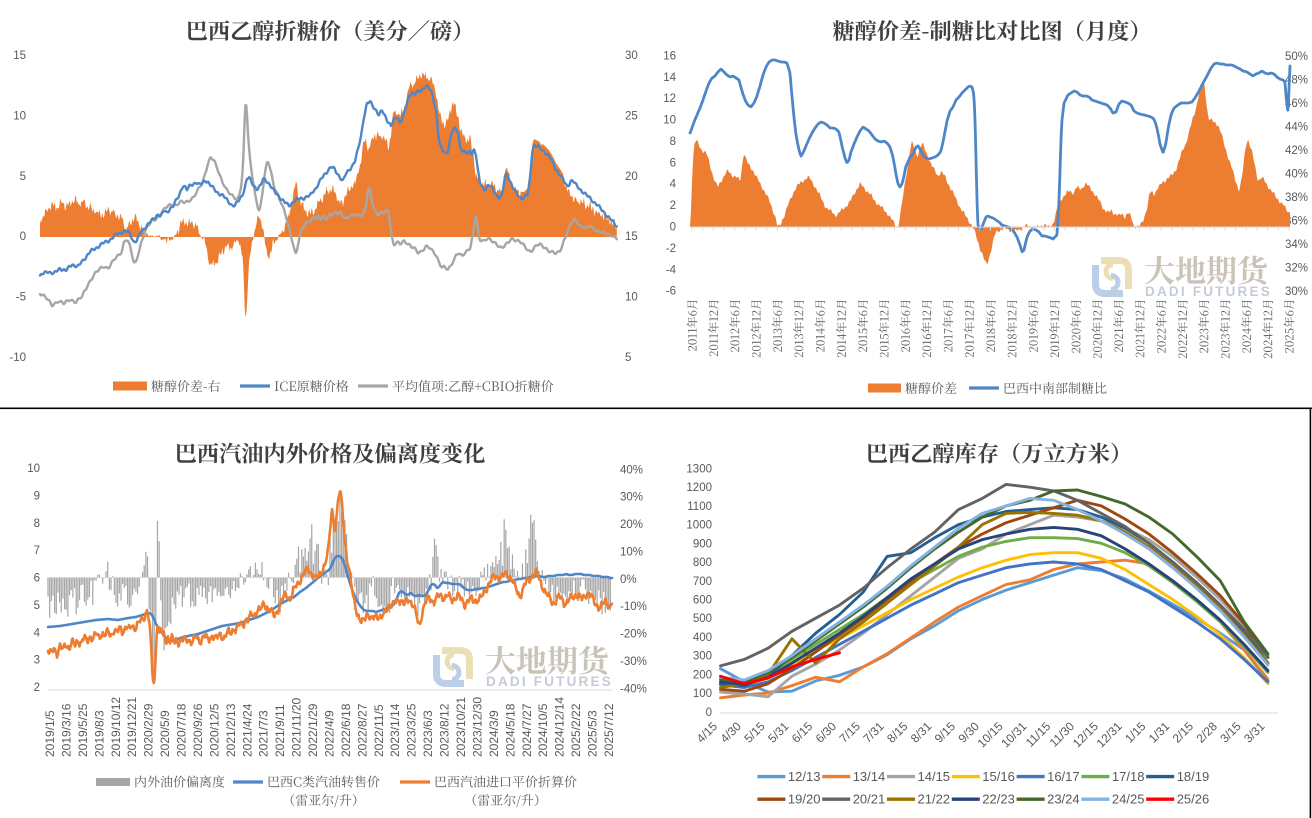 The image size is (1312, 818). What do you see at coordinates (37, 551) in the screenshot?
I see `svg-text: 7` at bounding box center [37, 551].